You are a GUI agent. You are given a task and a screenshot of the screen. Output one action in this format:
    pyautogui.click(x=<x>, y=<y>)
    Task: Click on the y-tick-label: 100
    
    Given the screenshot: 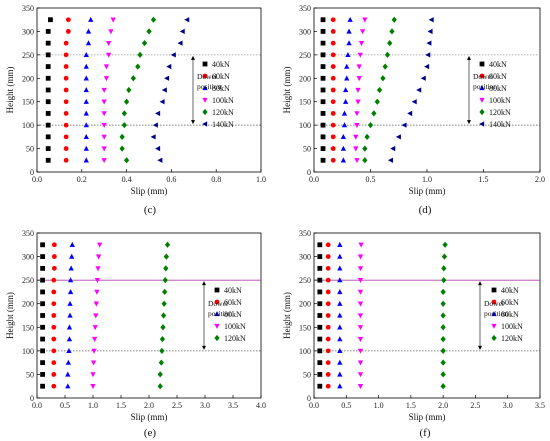 What is the action you would take?
    pyautogui.click(x=28, y=351)
    